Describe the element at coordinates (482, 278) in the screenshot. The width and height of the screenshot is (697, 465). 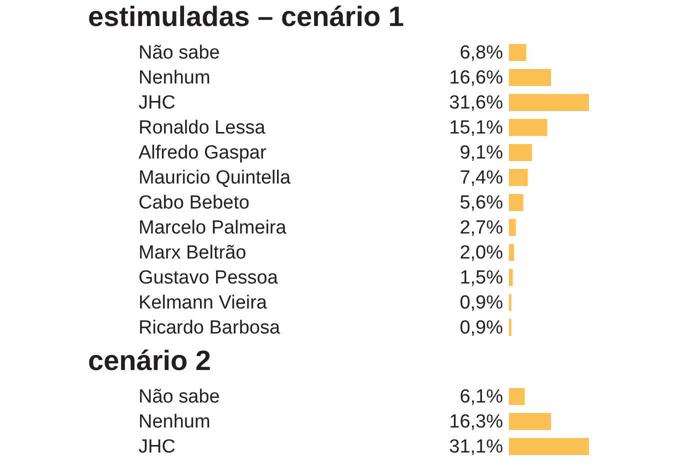
I see `data-label: 1,5%` at that location.